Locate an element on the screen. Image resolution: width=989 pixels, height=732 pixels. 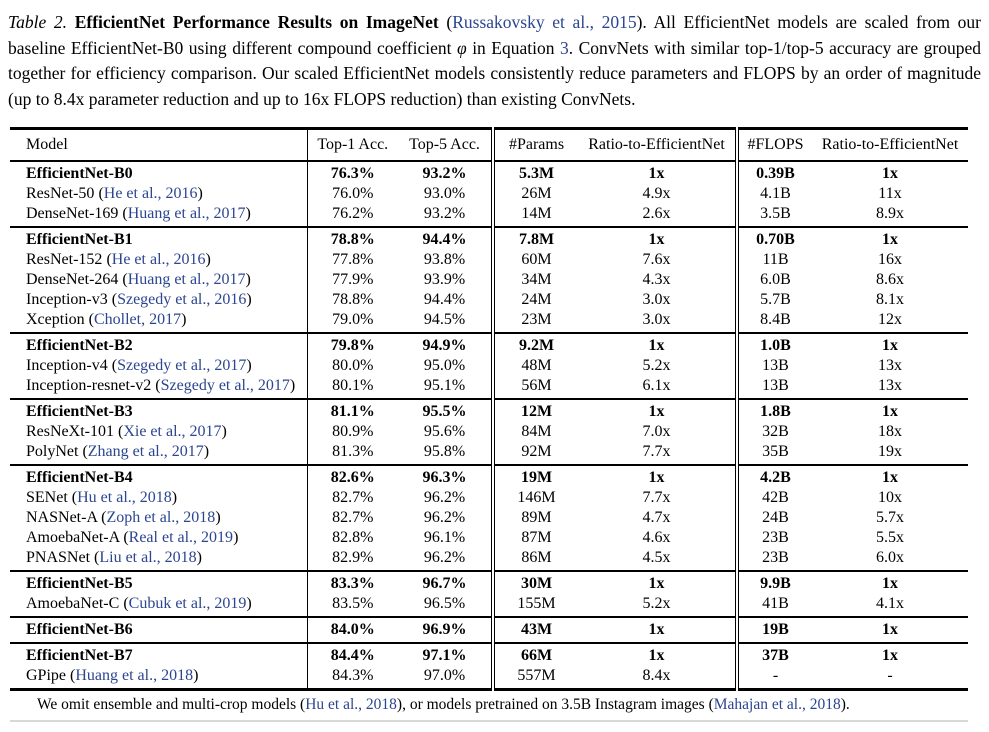
flops-cell: 8.4B is located at coordinates (773, 322).